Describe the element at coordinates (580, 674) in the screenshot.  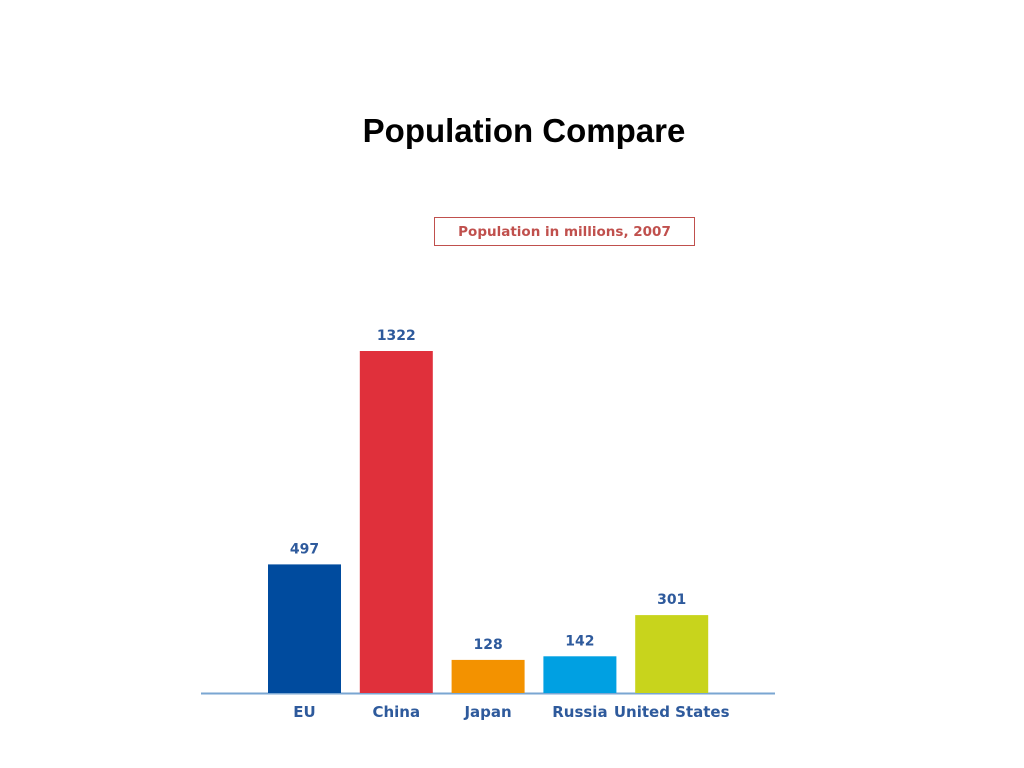
I see `bar-russia` at that location.